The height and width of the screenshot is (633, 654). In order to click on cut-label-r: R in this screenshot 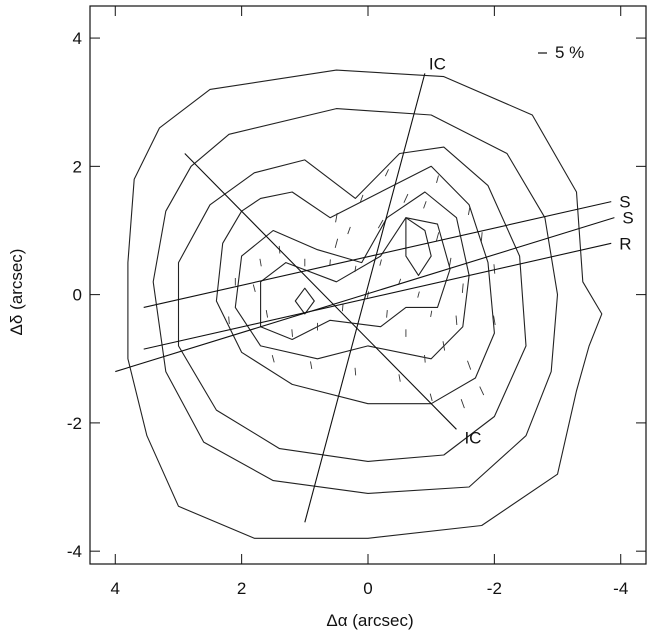, I will do `click(625, 243)`.